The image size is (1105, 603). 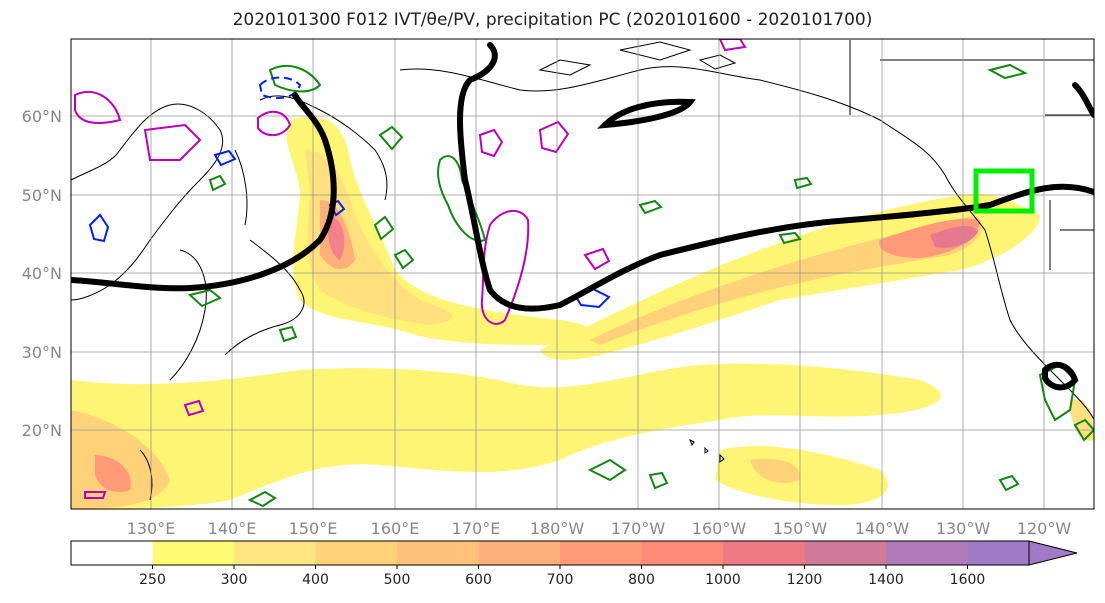 I want to click on precip-area-ar-max, so click(x=954, y=236).